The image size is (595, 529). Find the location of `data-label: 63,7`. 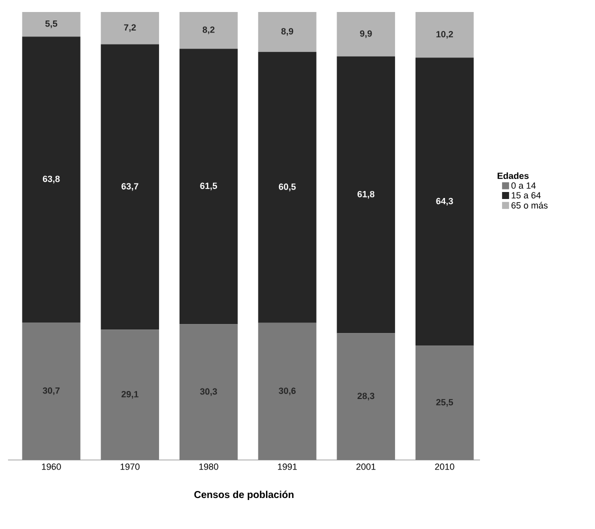

data-label: 63,7 is located at coordinates (130, 187).